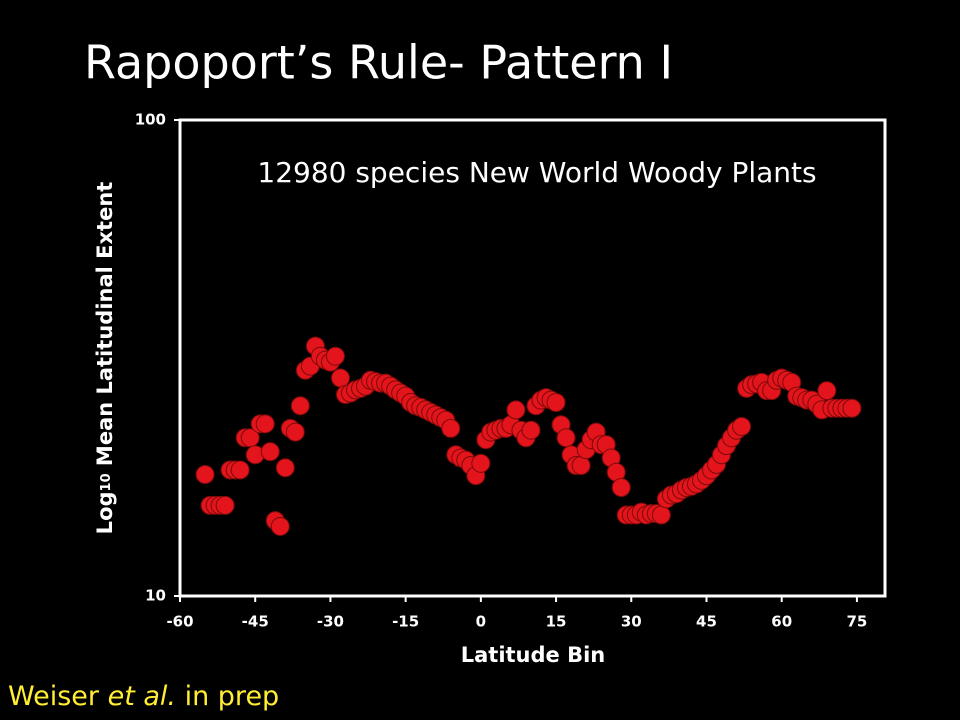  I want to click on x-axis-label: Latitude Bin, so click(533, 655).